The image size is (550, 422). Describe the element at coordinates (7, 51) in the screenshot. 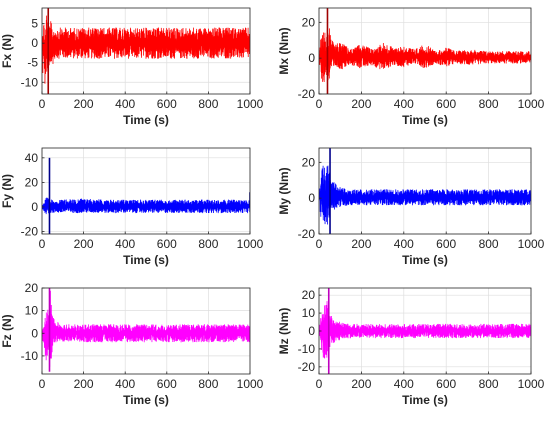

I see `y-axis-label: Fx (N)` at that location.